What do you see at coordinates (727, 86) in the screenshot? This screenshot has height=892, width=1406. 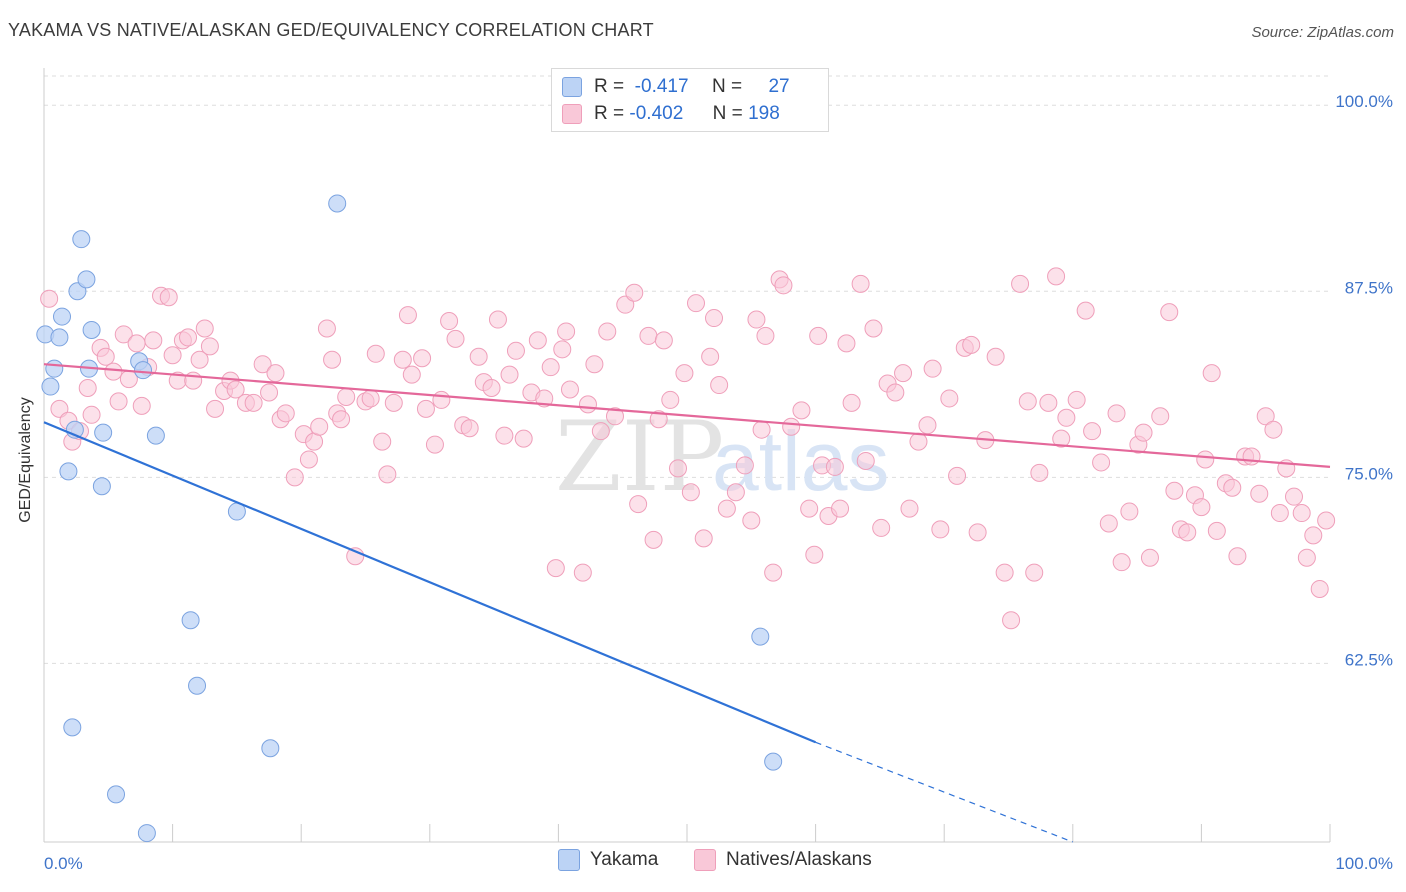 I see `yakama-n-label: N =` at bounding box center [727, 86].